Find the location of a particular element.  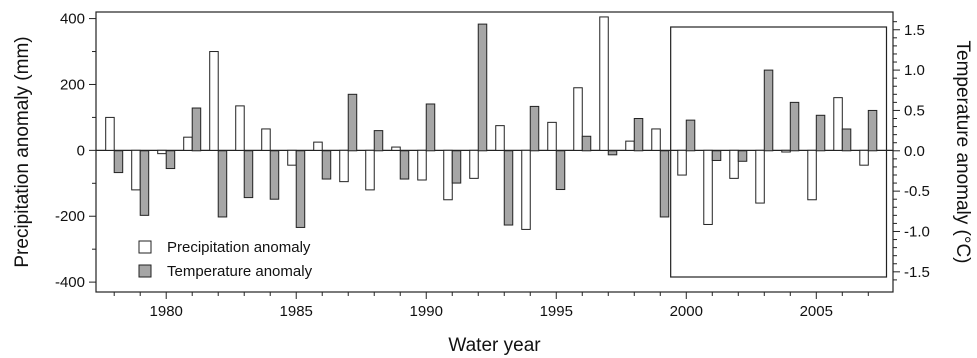

bar-temperature-2003 is located at coordinates (768, 110).